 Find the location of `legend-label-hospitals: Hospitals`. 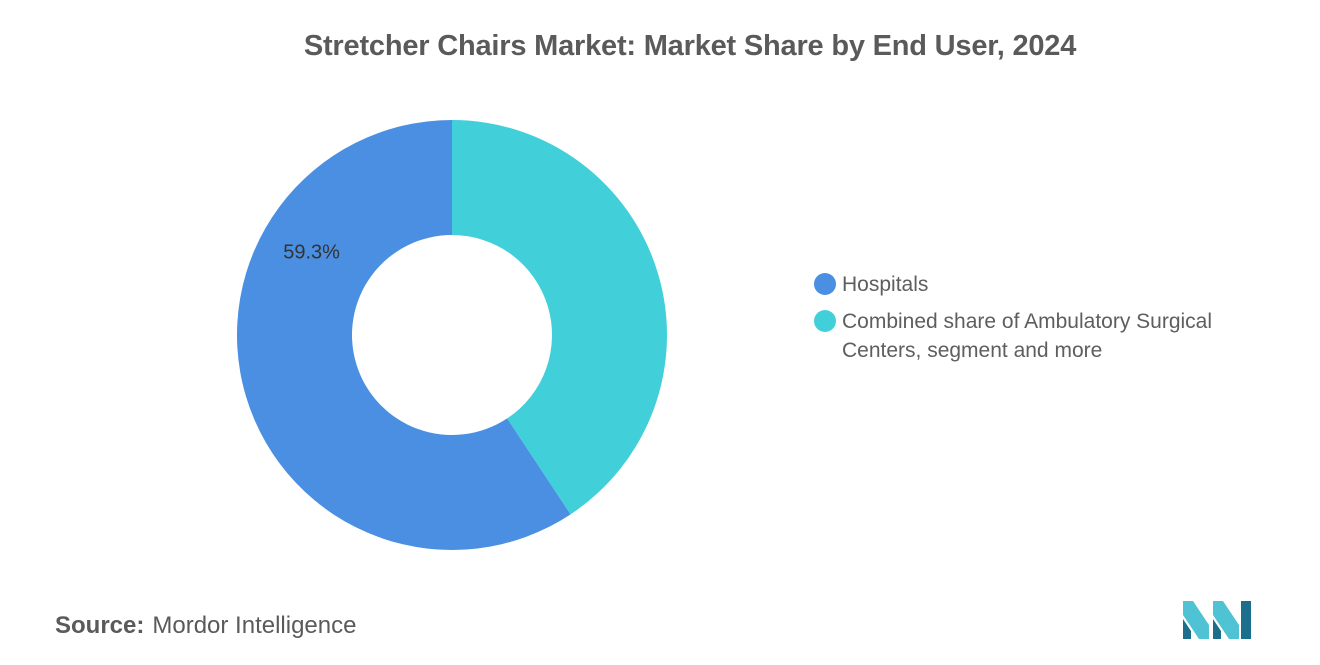

legend-label-hospitals: Hospitals is located at coordinates (885, 284).